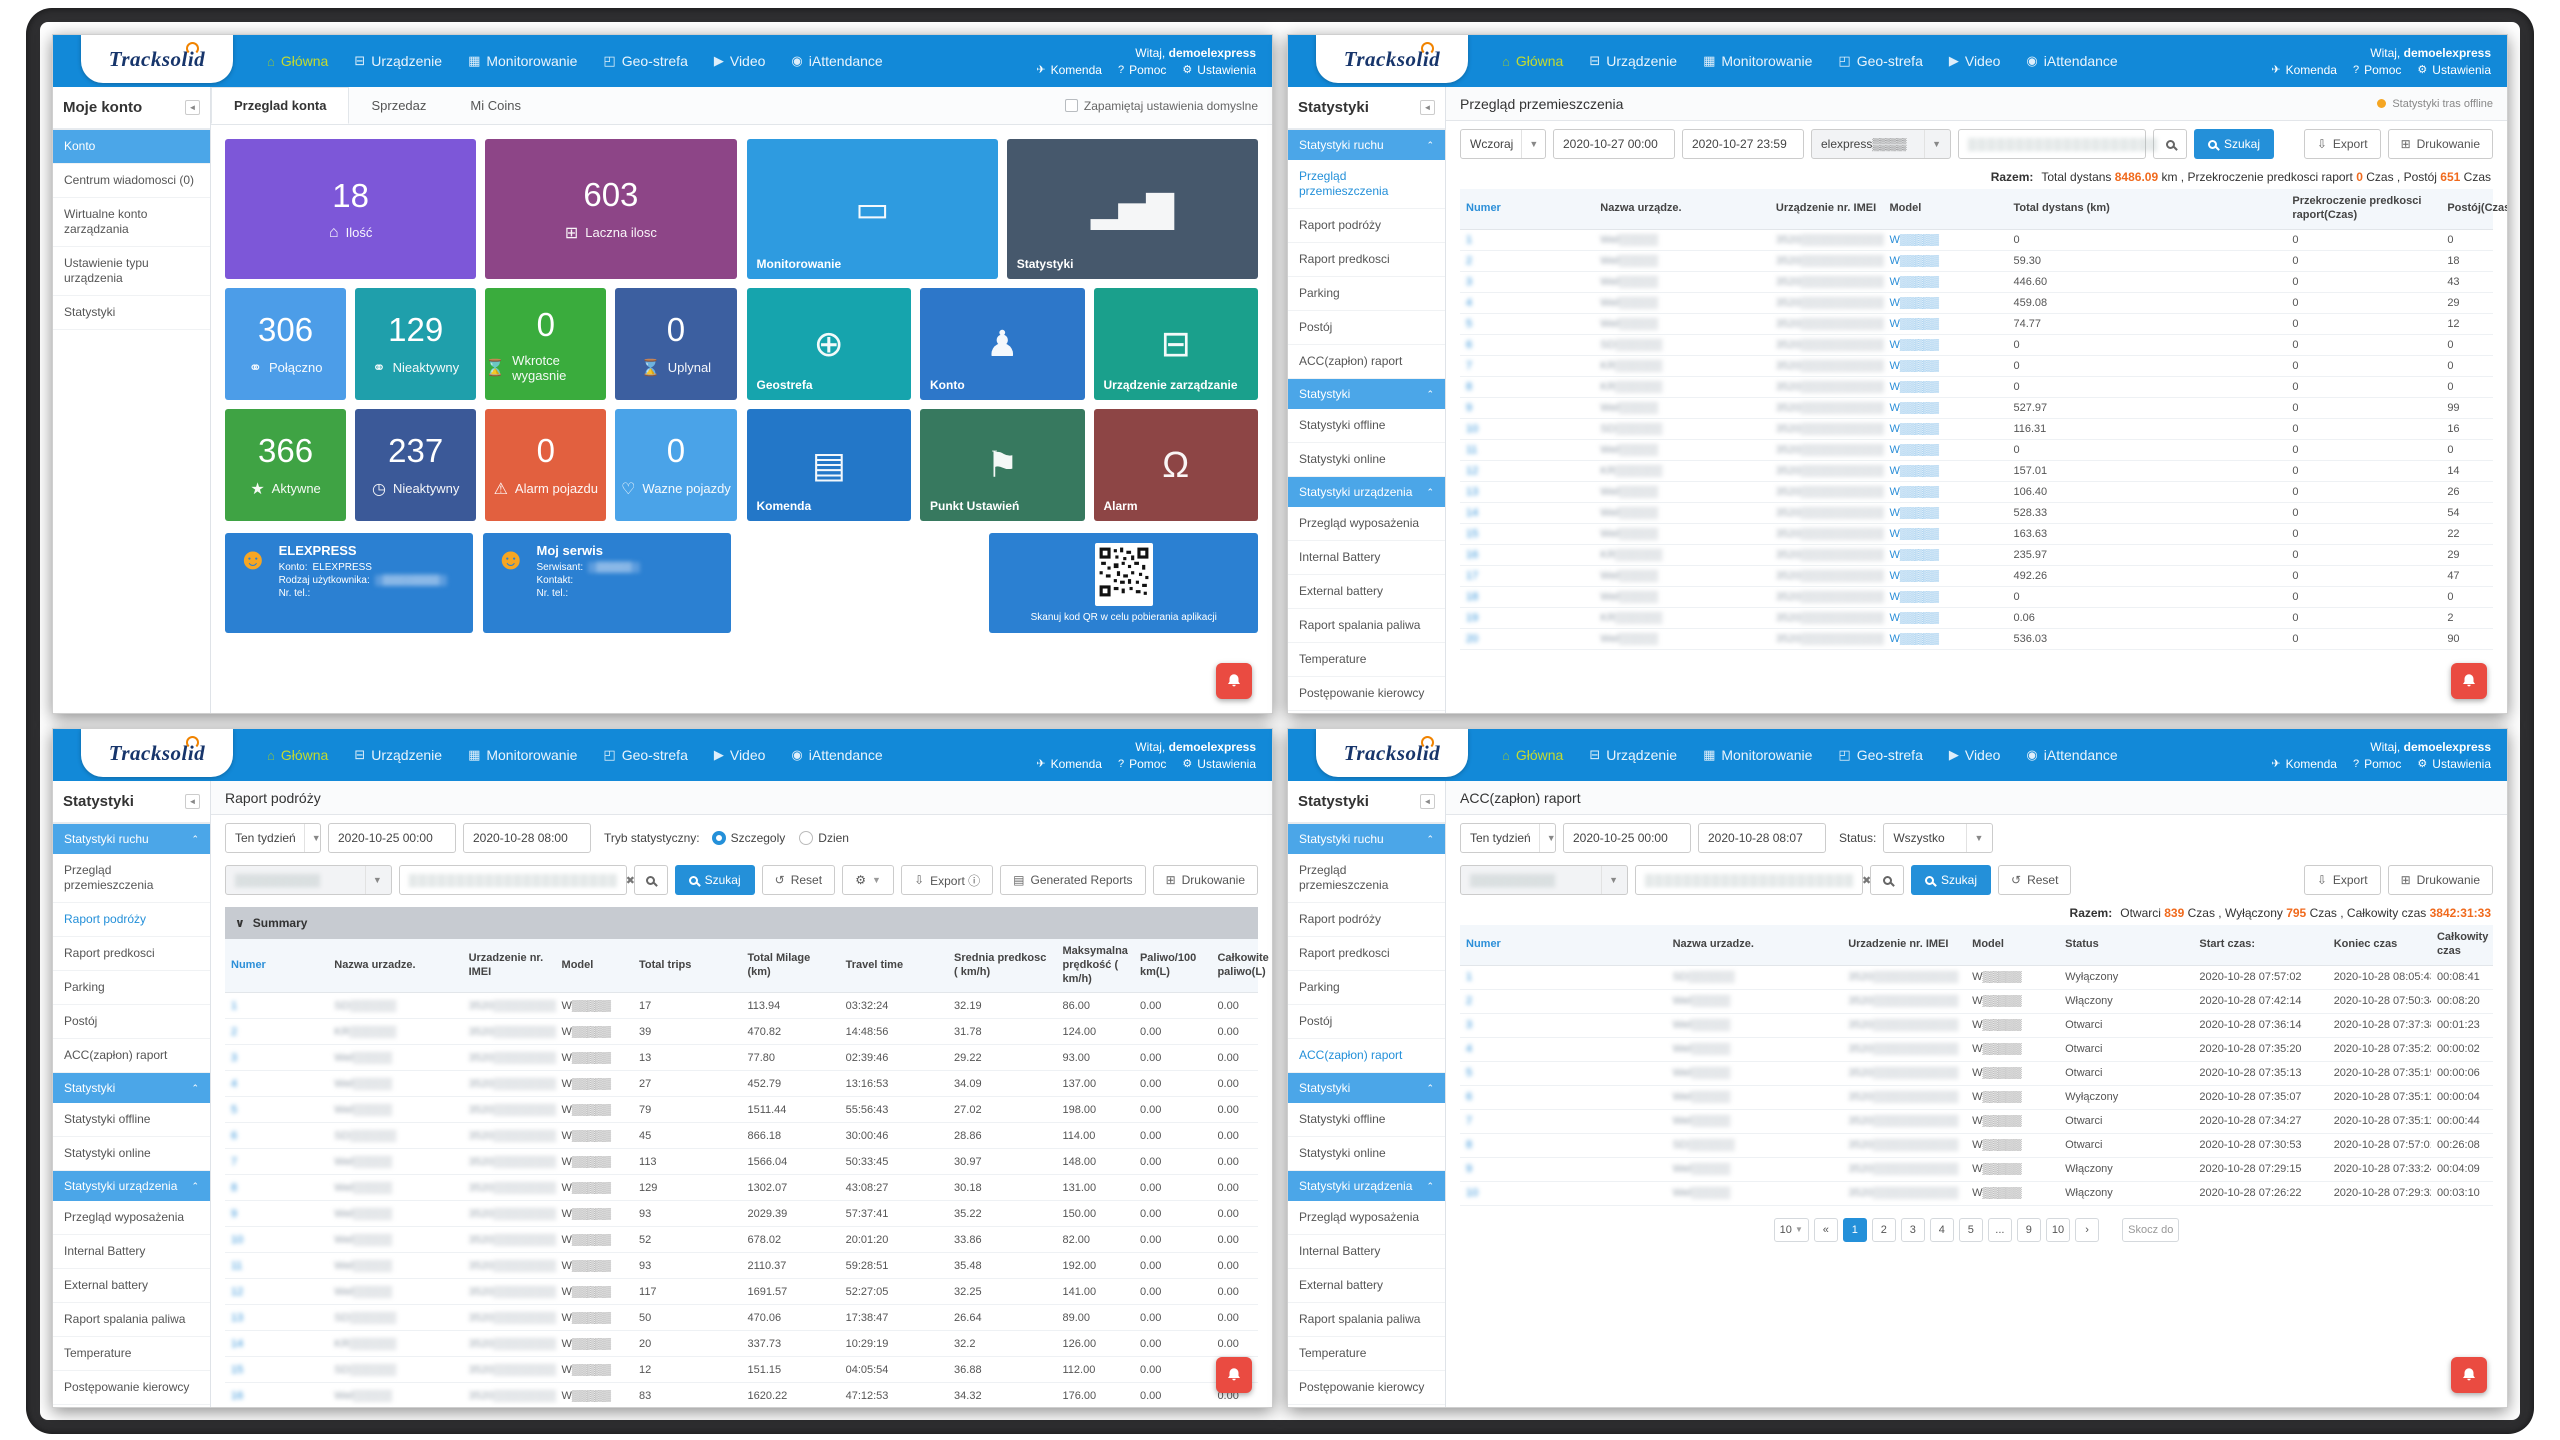  What do you see at coordinates (1366, 1252) in the screenshot?
I see `sidebar-item: Internal Battery` at bounding box center [1366, 1252].